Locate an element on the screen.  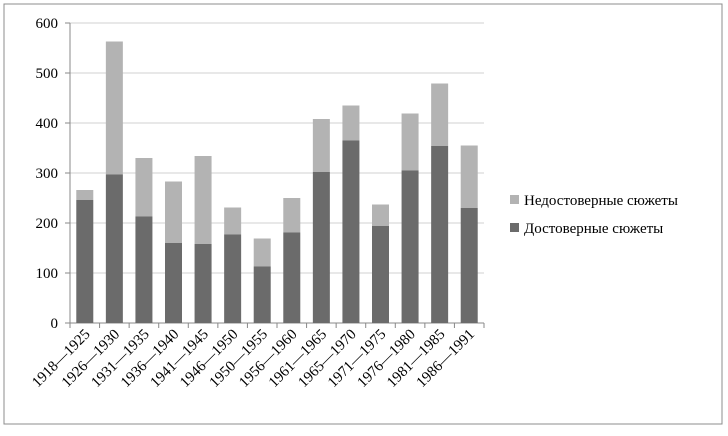
legend-label: Недостоверные сюжеты is located at coordinates (601, 201).